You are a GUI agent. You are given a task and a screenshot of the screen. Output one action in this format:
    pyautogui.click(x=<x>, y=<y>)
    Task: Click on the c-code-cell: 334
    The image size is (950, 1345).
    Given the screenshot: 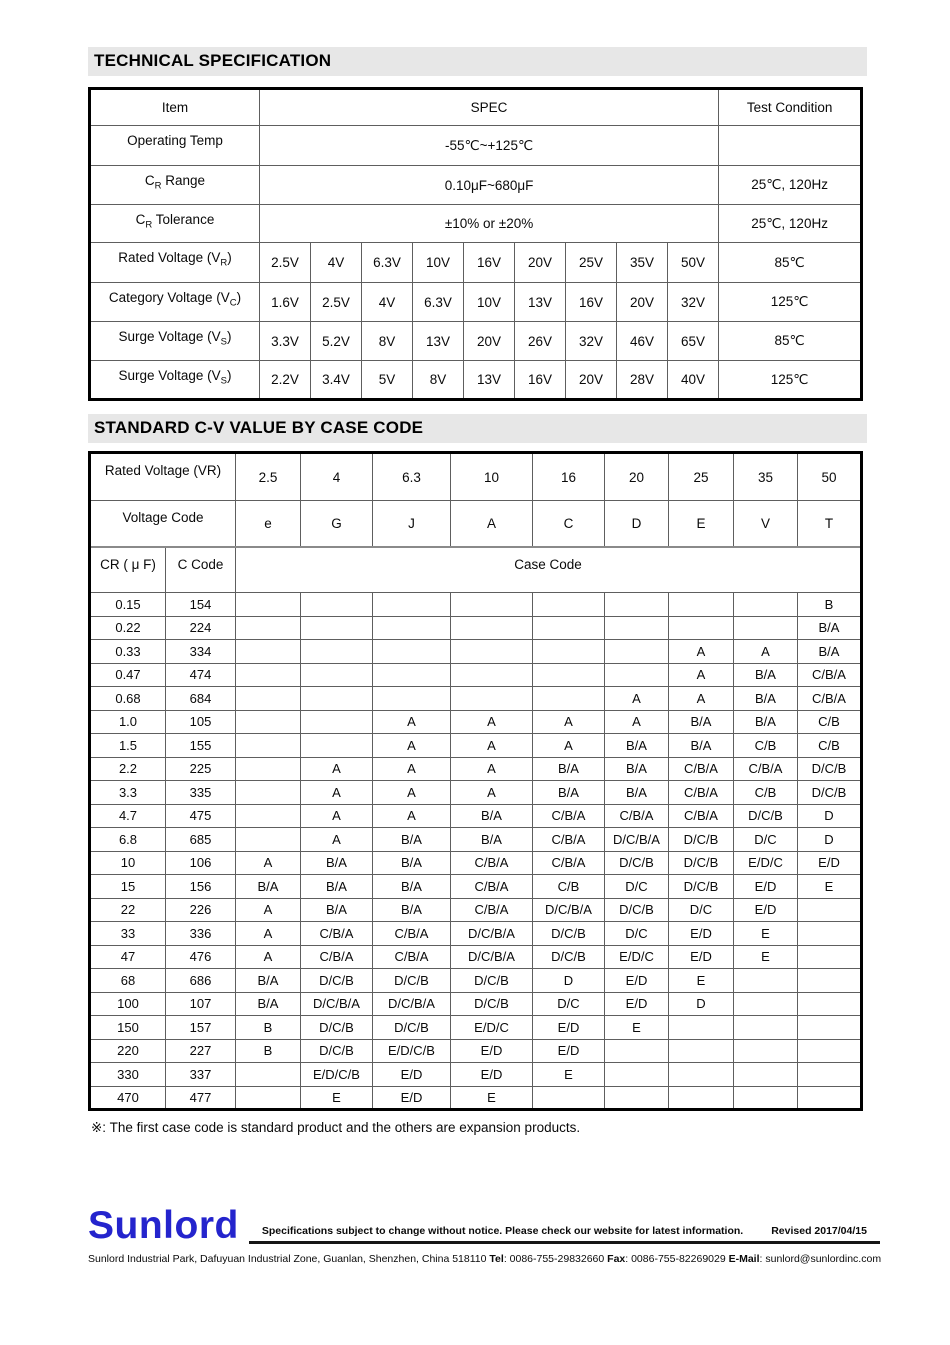 What is the action you would take?
    pyautogui.click(x=200, y=651)
    